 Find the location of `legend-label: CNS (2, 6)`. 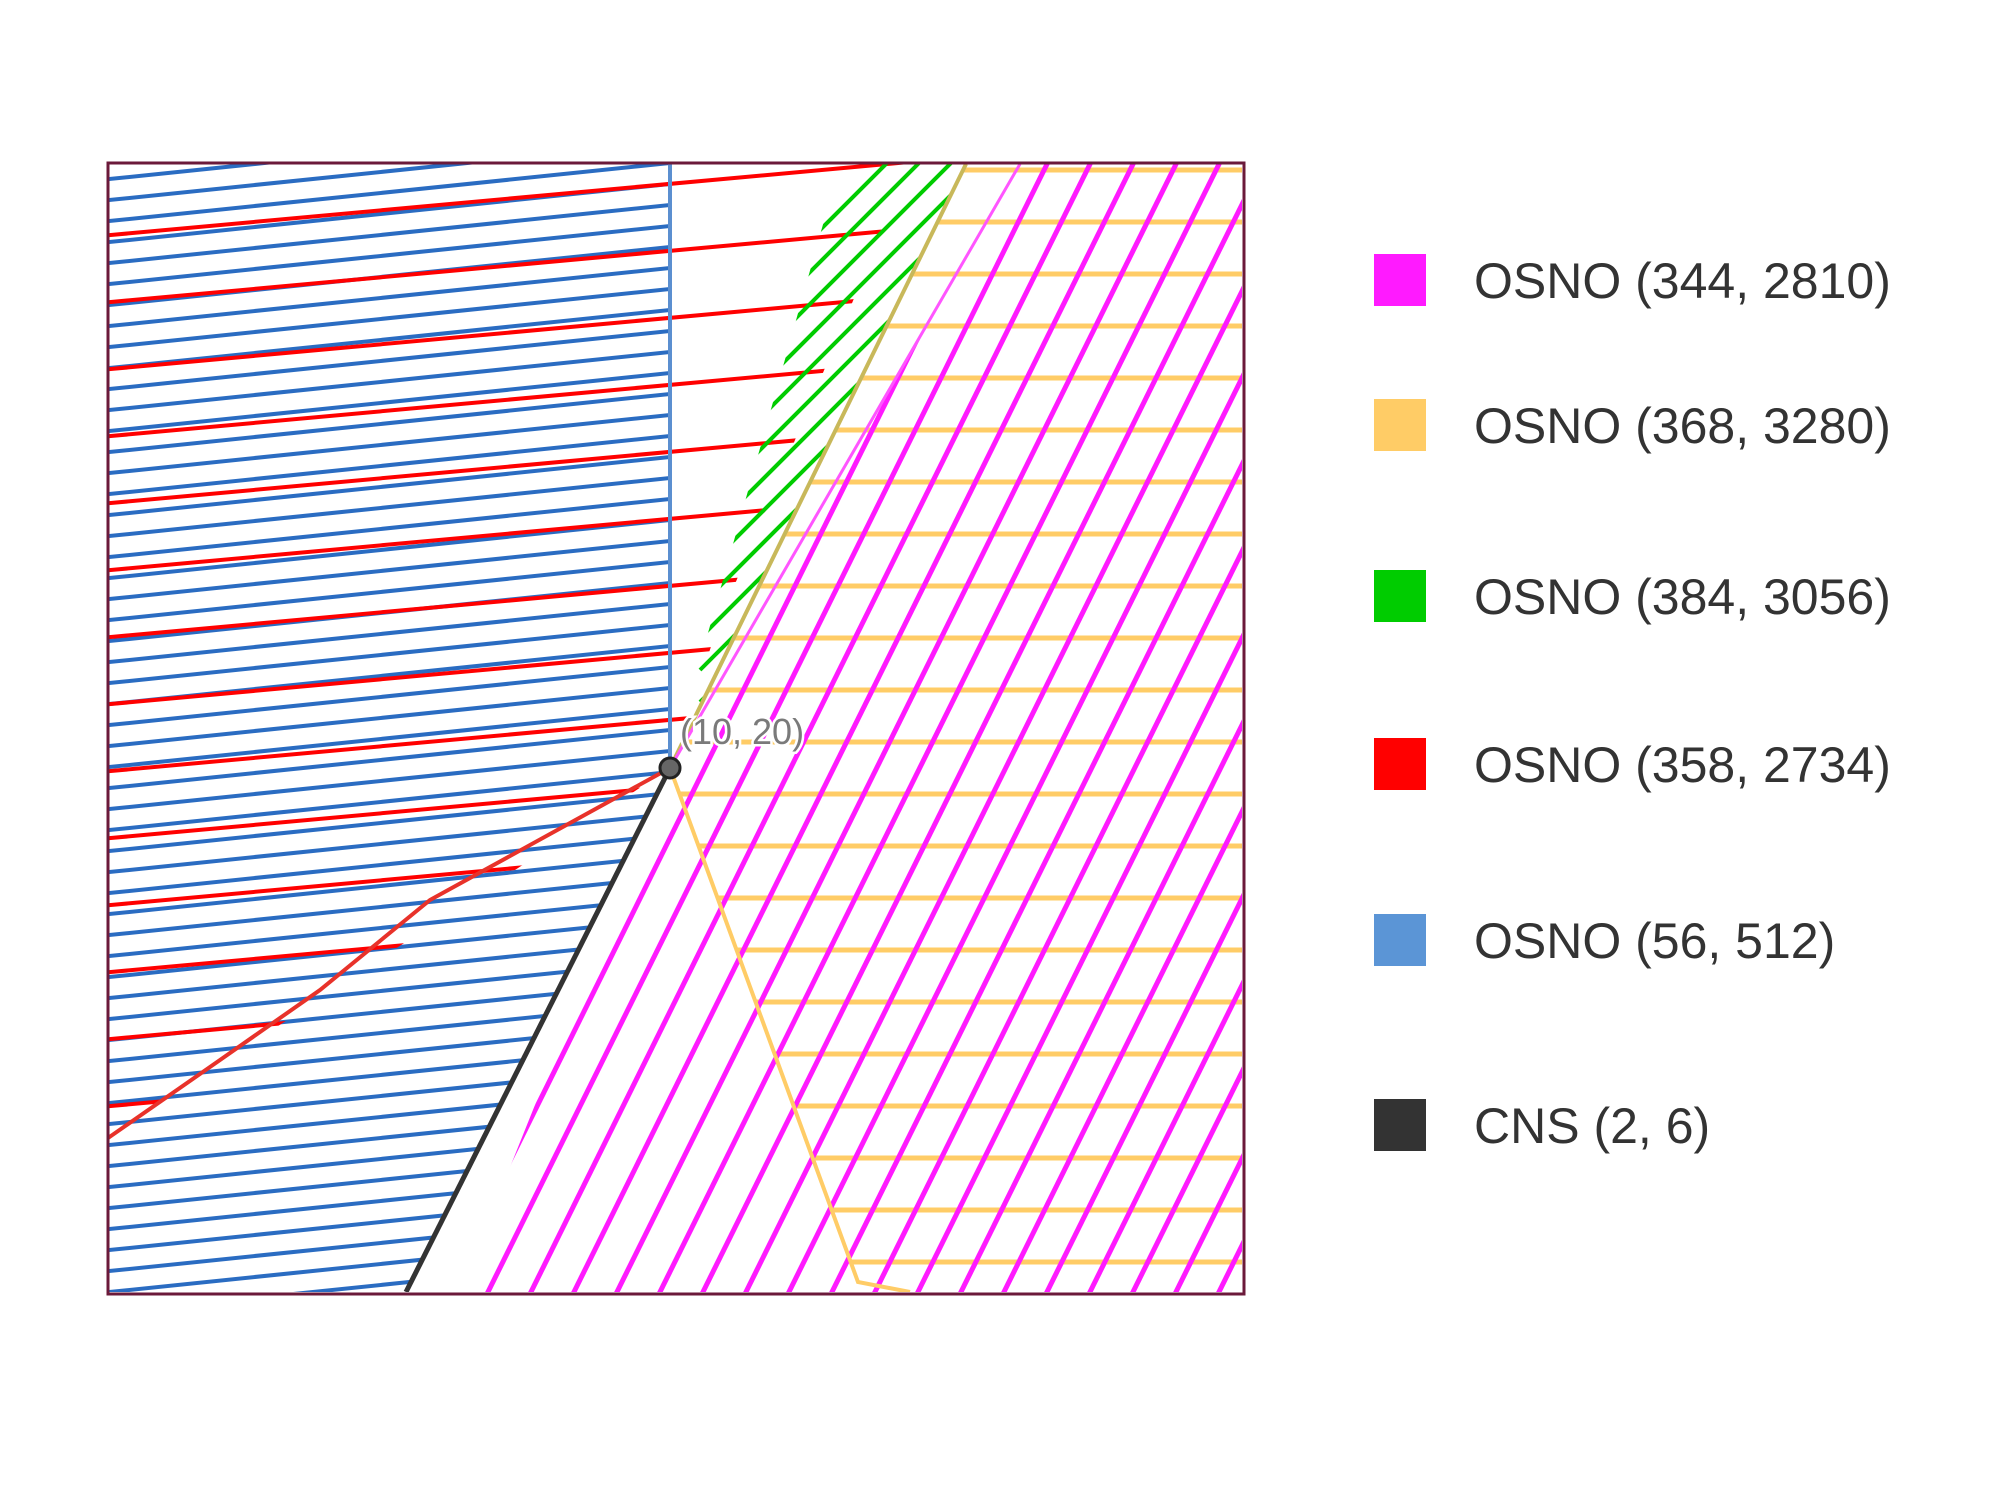

legend-label: CNS (2, 6) is located at coordinates (1592, 1126).